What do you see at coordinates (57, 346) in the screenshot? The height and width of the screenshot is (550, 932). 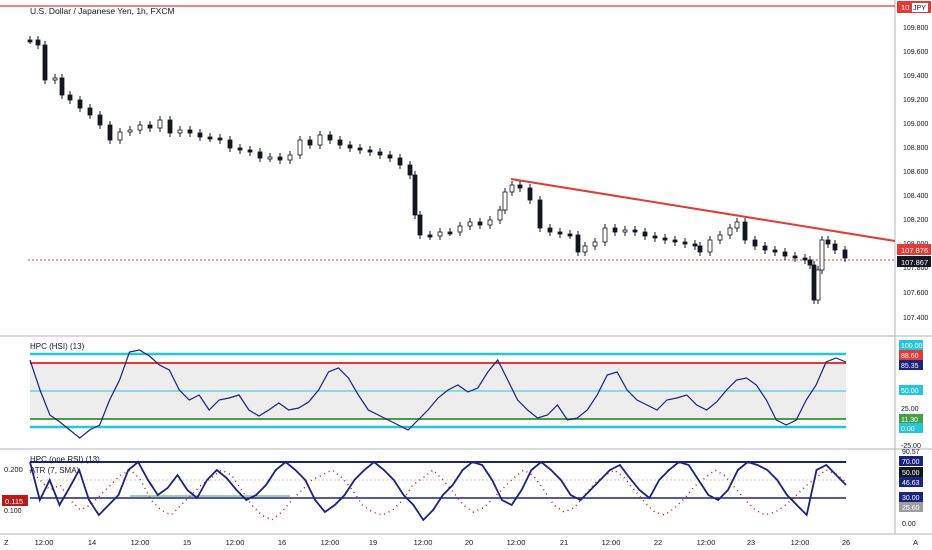 I see `hsi-title: HPC (HSI) (13)` at bounding box center [57, 346].